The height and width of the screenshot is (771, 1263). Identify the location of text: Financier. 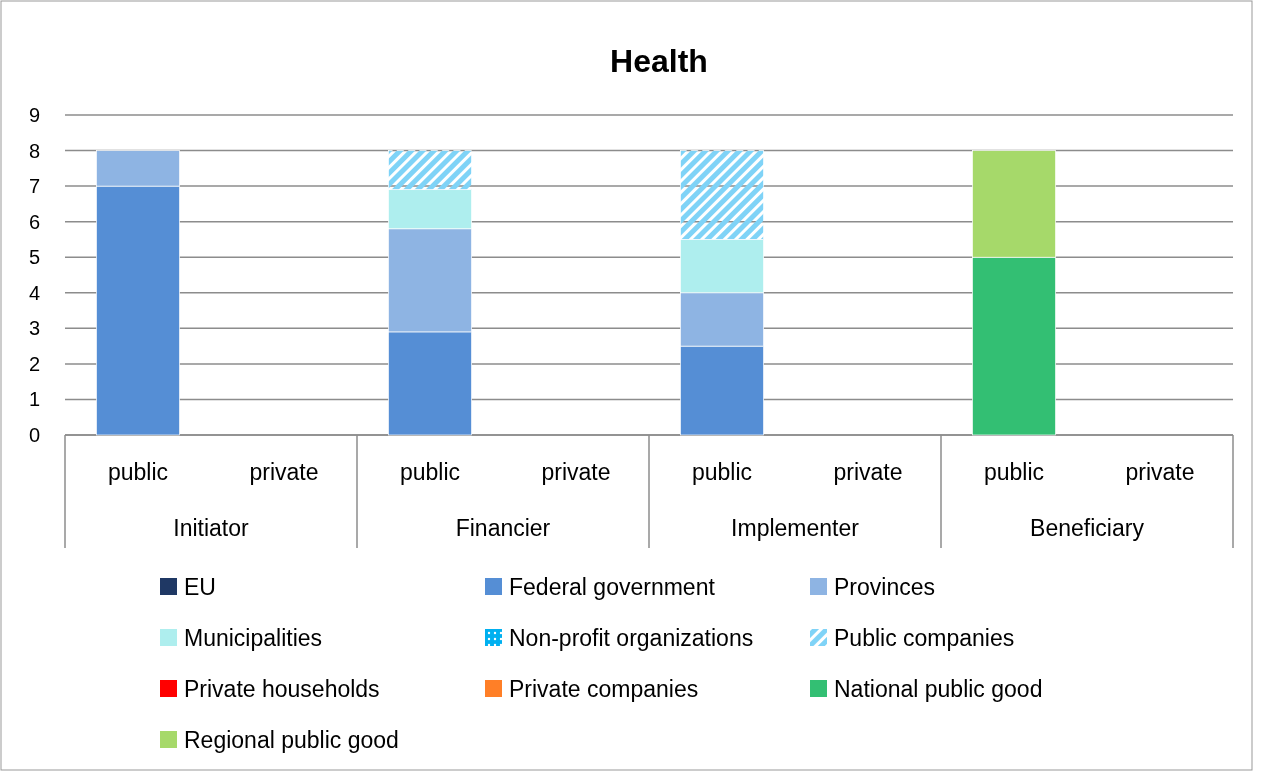
(503, 528).